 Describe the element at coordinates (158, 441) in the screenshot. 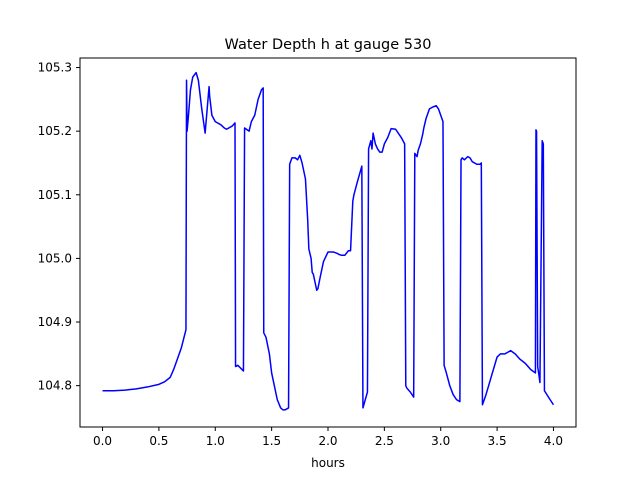

I see `x-tick-label: 0.5` at that location.